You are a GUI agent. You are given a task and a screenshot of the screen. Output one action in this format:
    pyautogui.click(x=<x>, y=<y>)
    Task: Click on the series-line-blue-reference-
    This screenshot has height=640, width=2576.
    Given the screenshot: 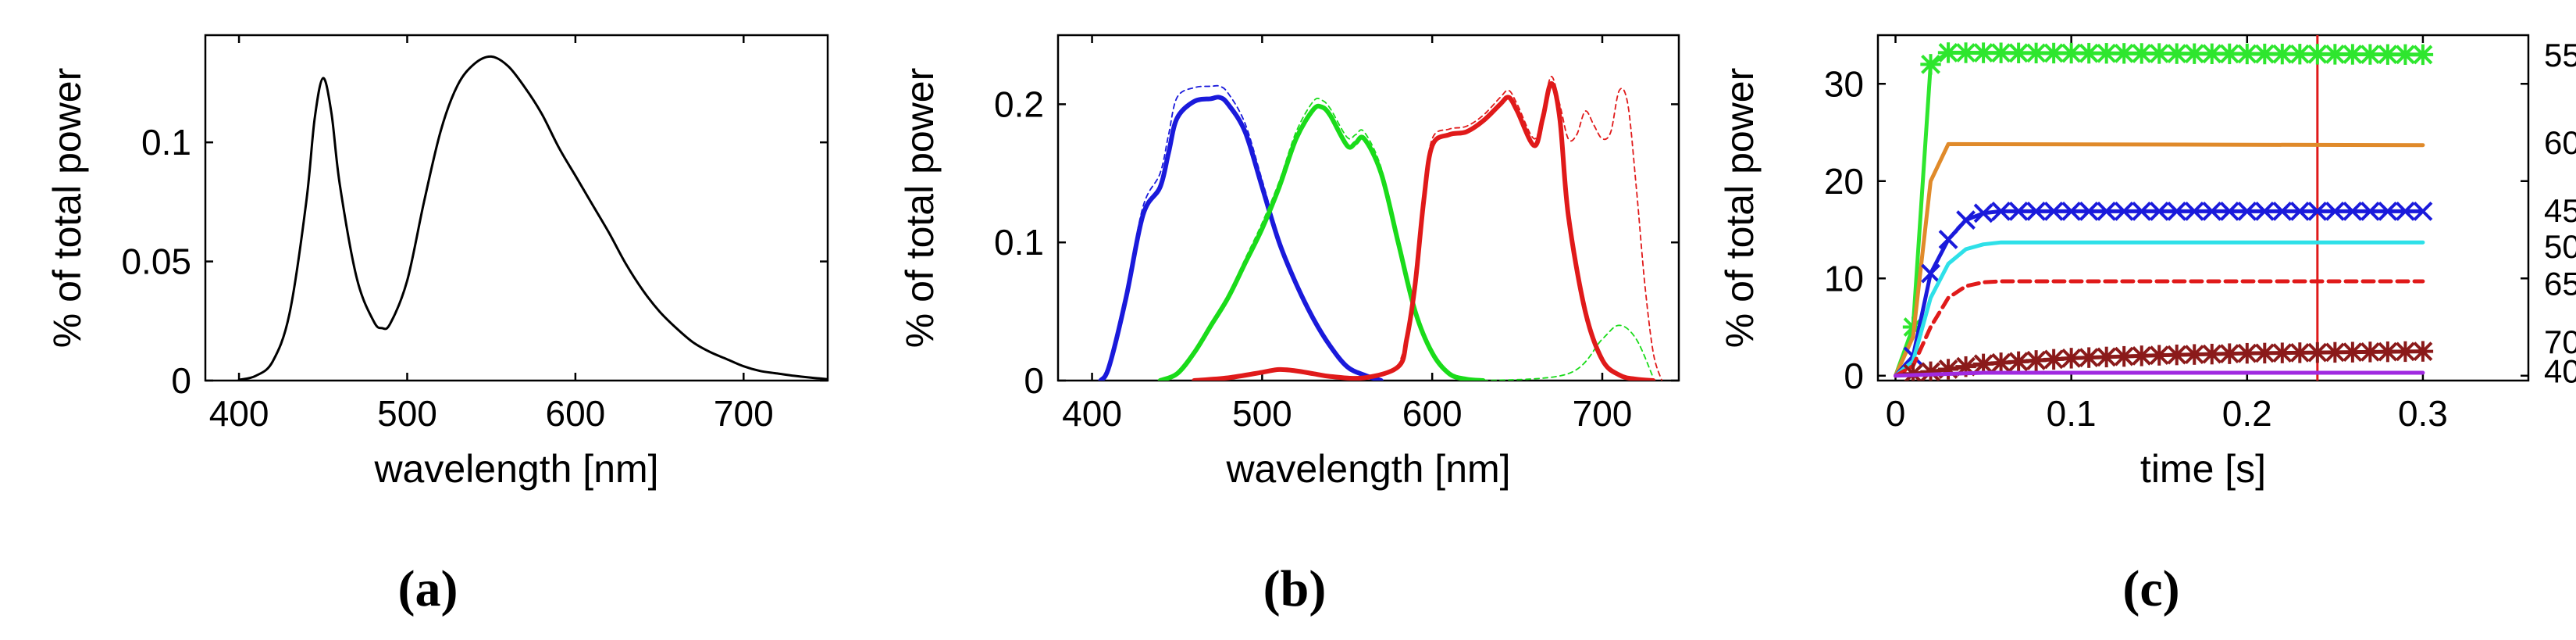 What is the action you would take?
    pyautogui.click(x=1241, y=232)
    